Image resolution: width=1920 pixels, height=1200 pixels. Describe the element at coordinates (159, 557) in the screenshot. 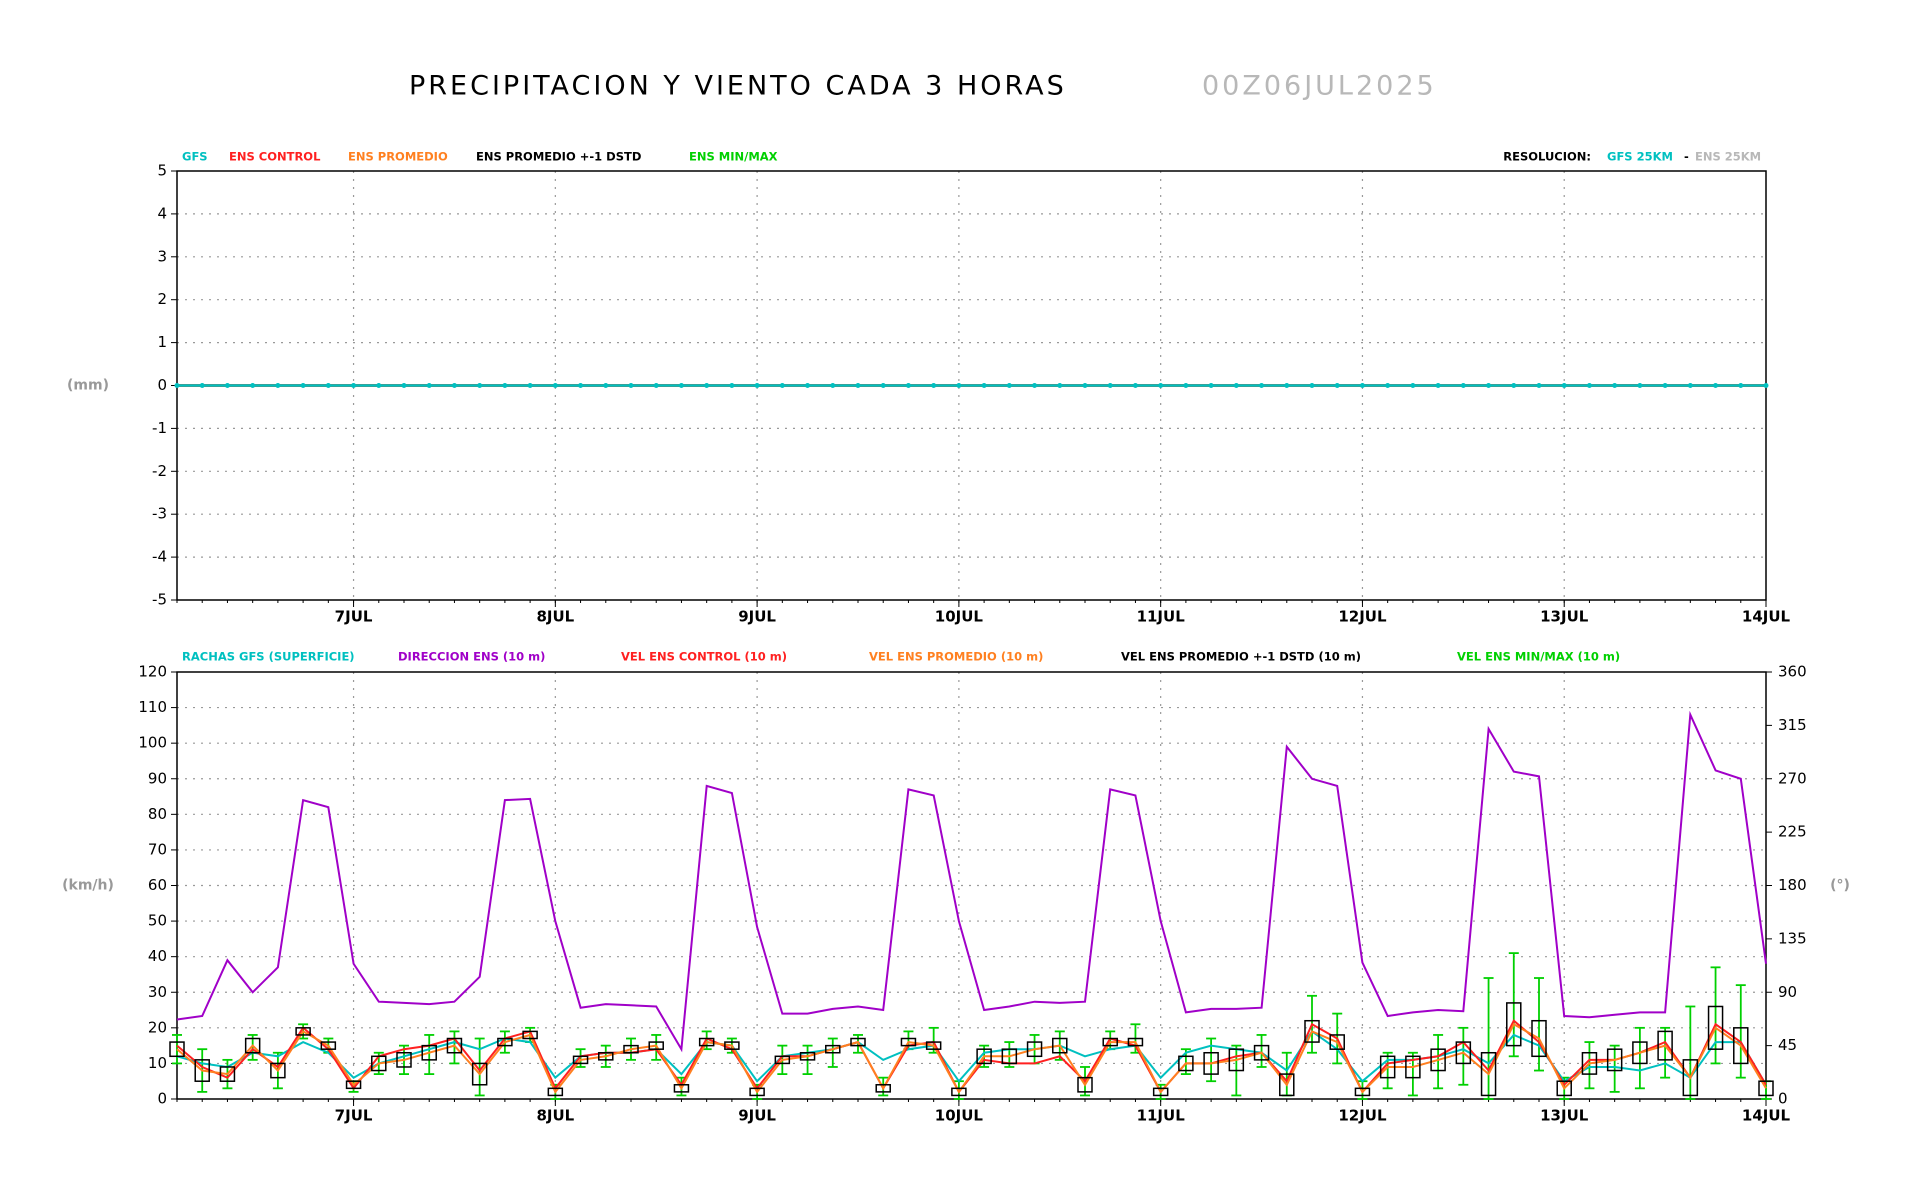

I see `y-tick-label: -4` at that location.